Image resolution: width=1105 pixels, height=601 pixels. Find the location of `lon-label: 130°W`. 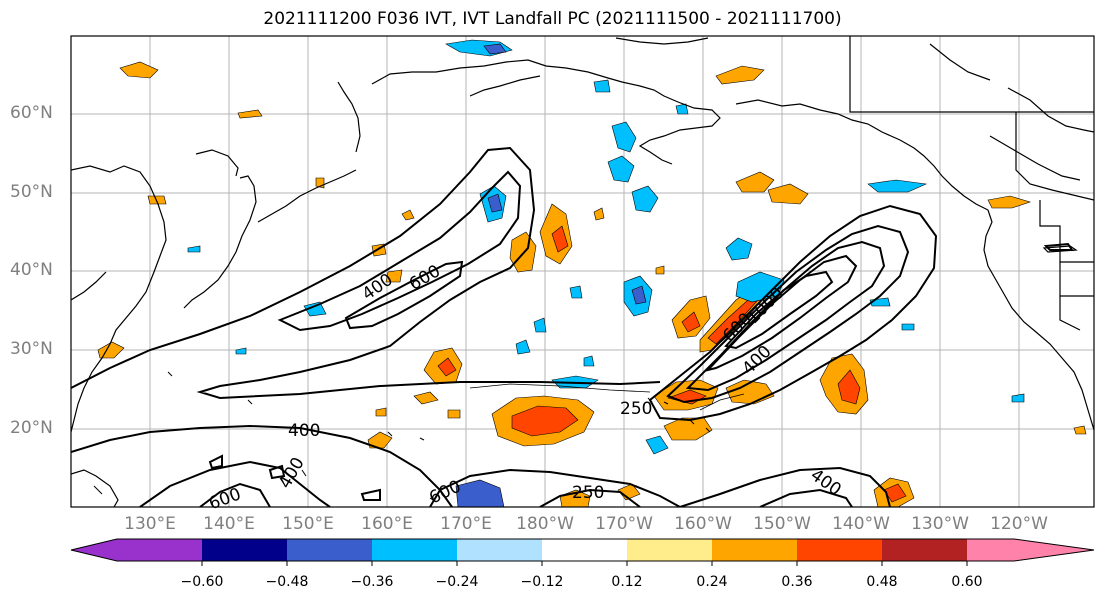

lon-label: 130°W is located at coordinates (940, 524).